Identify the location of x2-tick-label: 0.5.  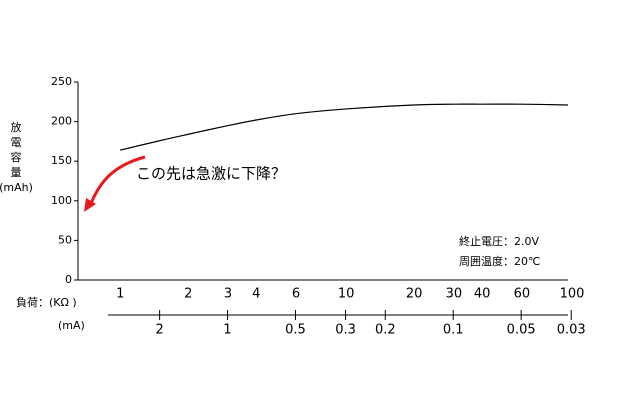
(295, 330).